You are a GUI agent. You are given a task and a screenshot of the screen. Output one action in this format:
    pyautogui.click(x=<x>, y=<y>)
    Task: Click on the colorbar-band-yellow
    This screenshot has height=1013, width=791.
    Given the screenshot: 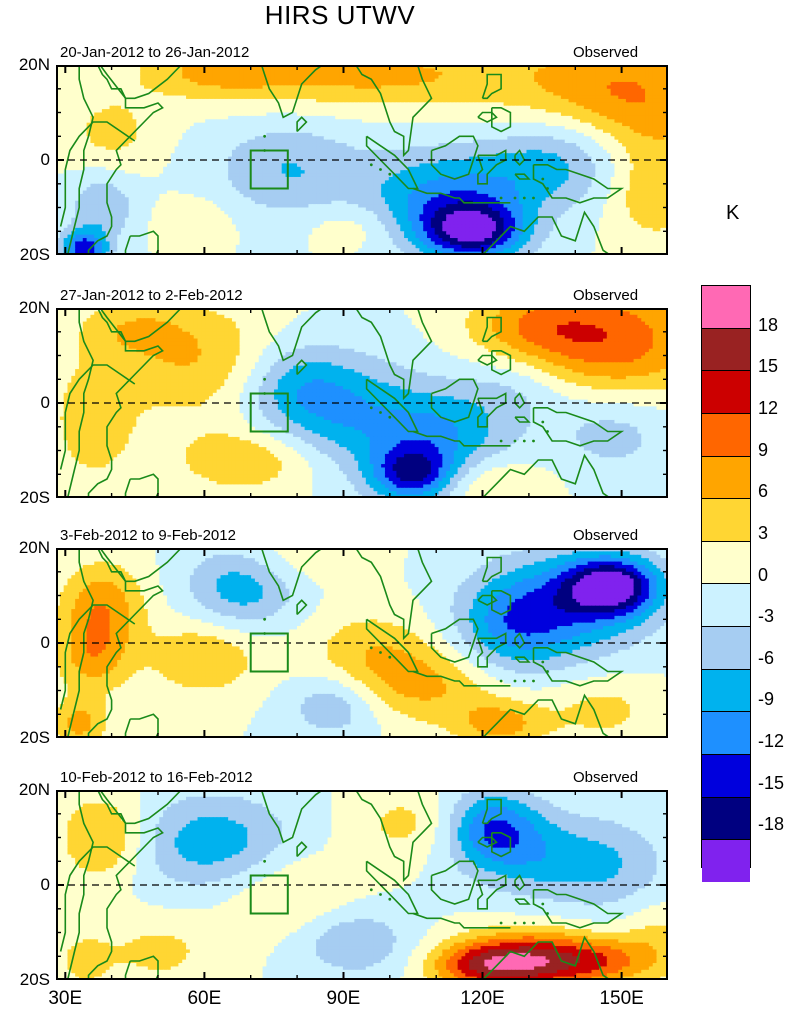 What is the action you would take?
    pyautogui.click(x=726, y=519)
    